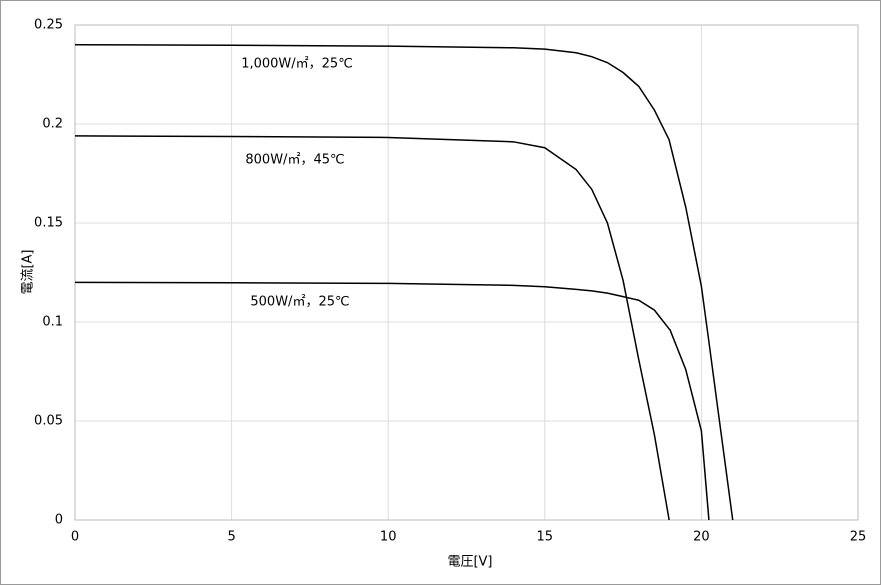  Describe the element at coordinates (469, 562) in the screenshot. I see `x-axis-title: 電圧[V]` at that location.